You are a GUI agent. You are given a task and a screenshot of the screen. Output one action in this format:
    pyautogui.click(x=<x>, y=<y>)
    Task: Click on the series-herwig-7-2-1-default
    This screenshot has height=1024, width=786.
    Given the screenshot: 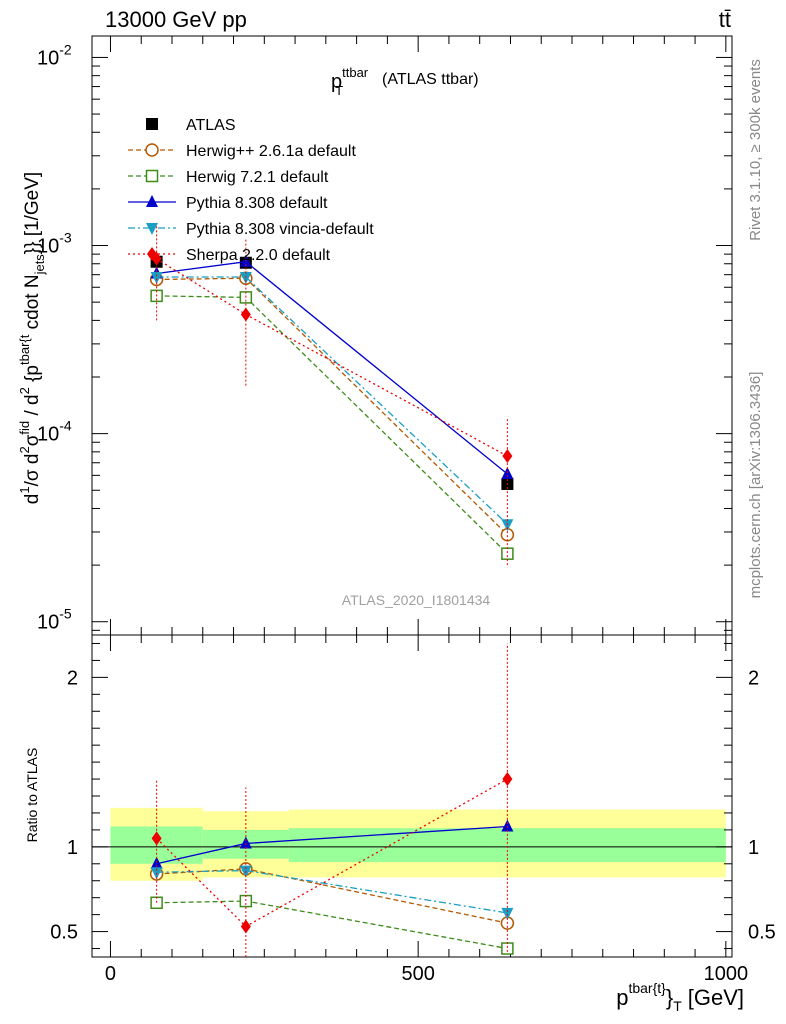 What is the action you would take?
    pyautogui.click(x=332, y=424)
    